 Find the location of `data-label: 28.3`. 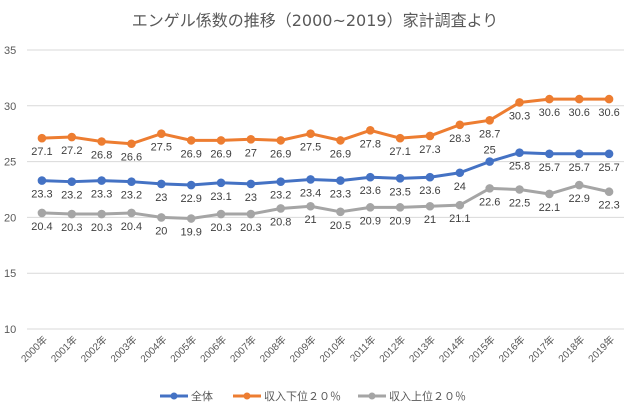

data-label: 28.3 is located at coordinates (459, 139).